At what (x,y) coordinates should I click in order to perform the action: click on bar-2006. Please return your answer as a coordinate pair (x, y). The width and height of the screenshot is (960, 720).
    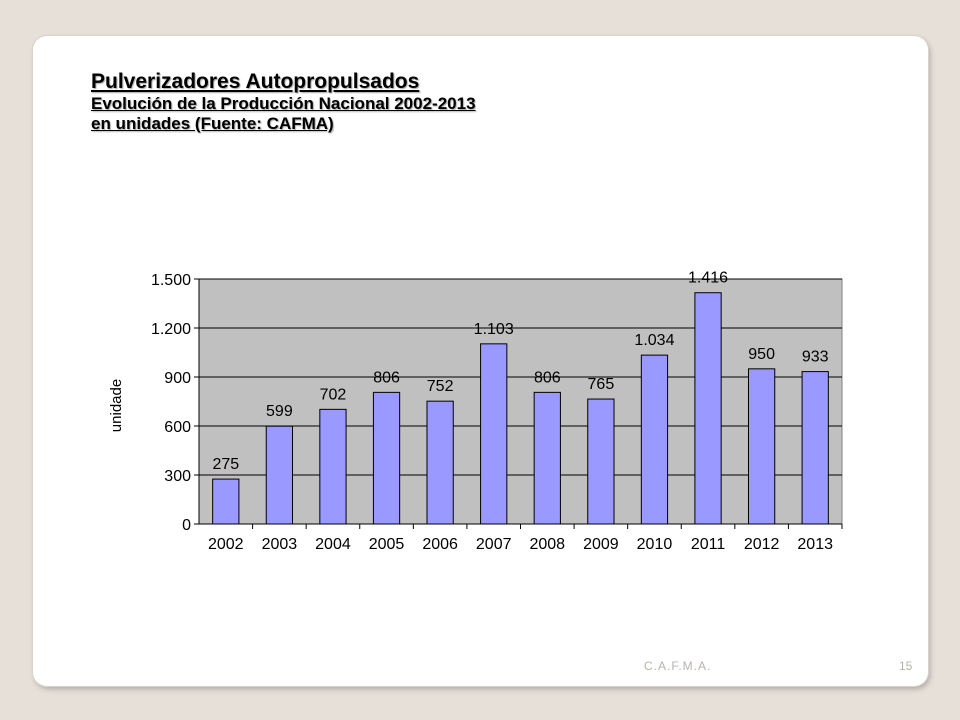
    Looking at the image, I should click on (440, 462).